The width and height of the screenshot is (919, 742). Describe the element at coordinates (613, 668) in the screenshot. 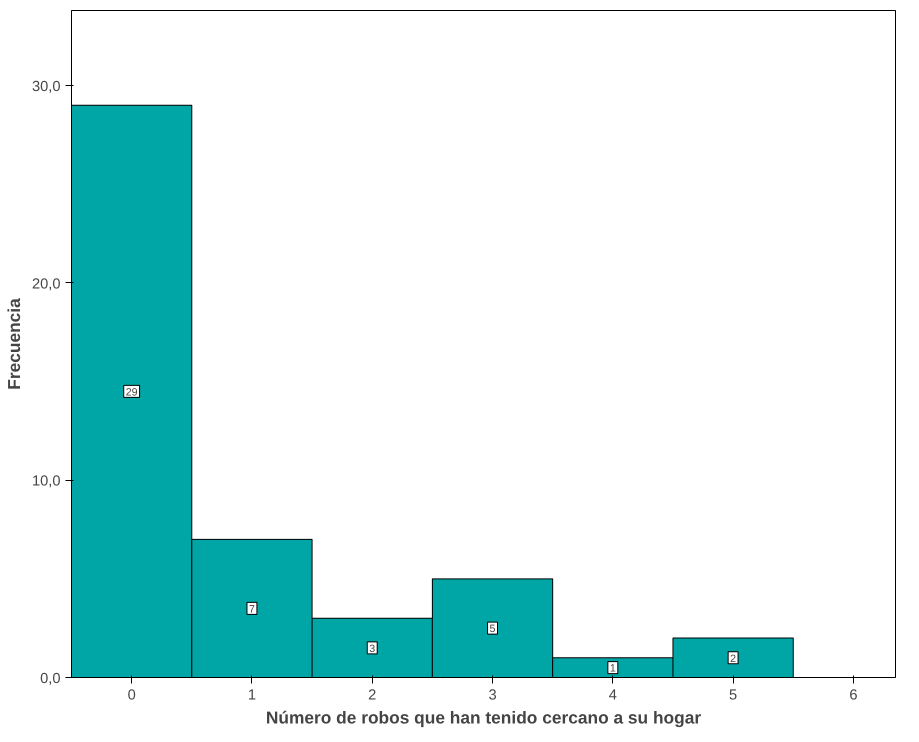

I see `data-label: 1` at that location.